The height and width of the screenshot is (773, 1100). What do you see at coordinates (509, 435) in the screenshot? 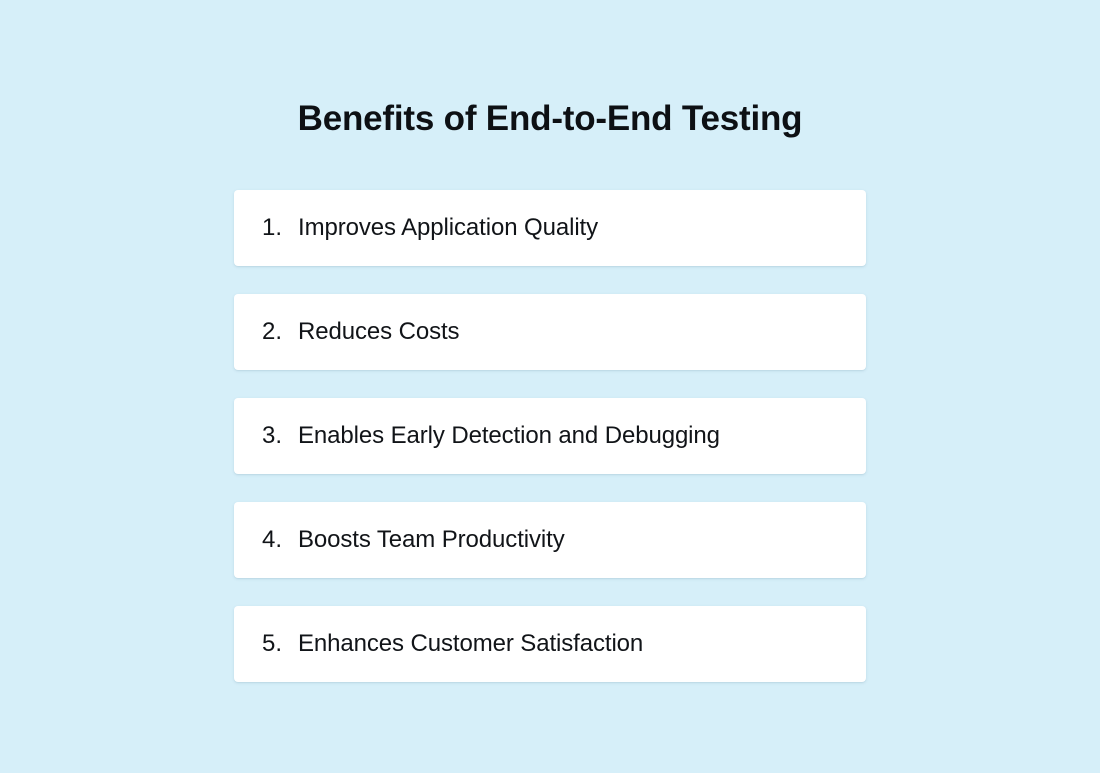
I see `list-item-label: Enables Early Detection and Debugging` at bounding box center [509, 435].